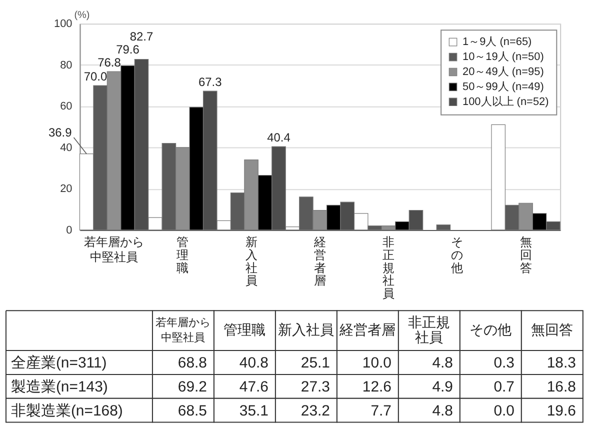  I want to click on legend-label: 50～99人 (n=49), so click(503, 86).